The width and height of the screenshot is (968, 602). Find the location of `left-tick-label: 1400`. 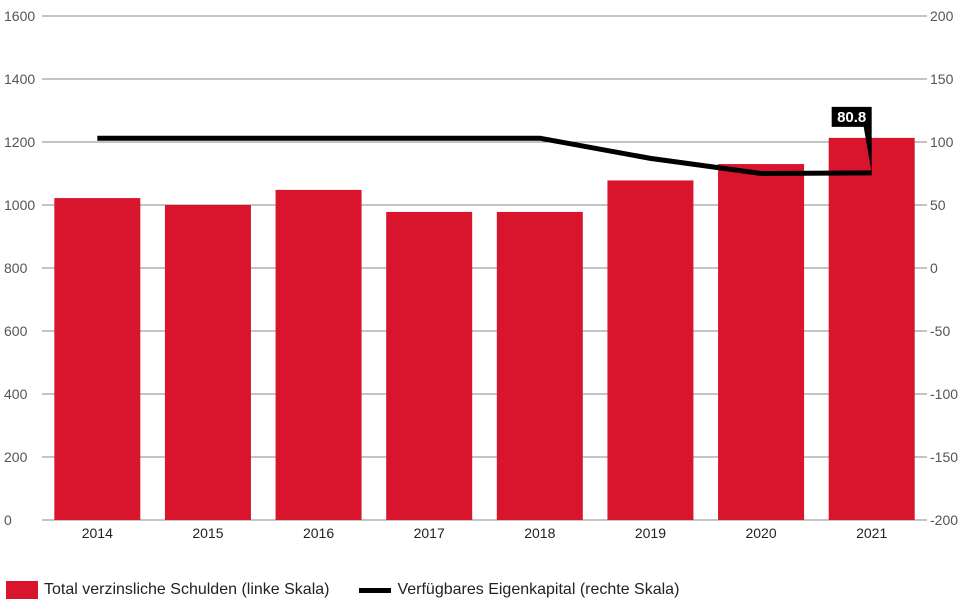

left-tick-label: 1400 is located at coordinates (19, 79).